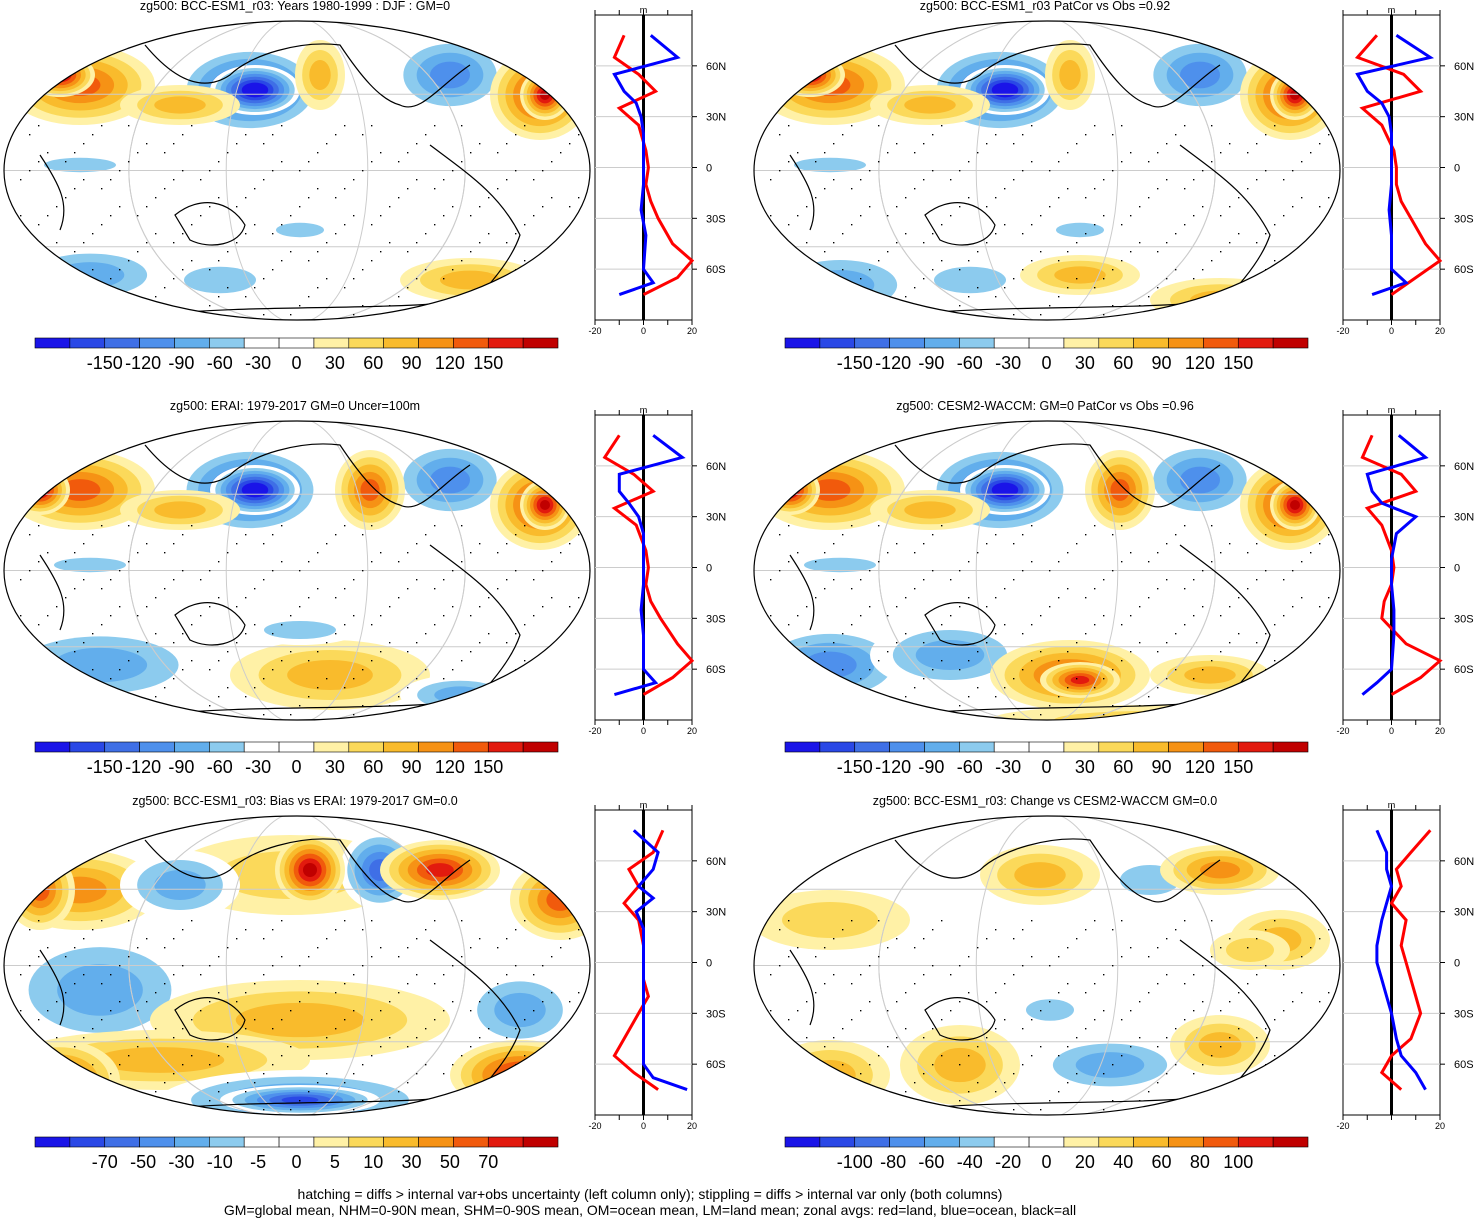 The height and width of the screenshot is (1219, 1483). What do you see at coordinates (335, 363) in the screenshot?
I see `colorbar-tick-label: 30` at bounding box center [335, 363].